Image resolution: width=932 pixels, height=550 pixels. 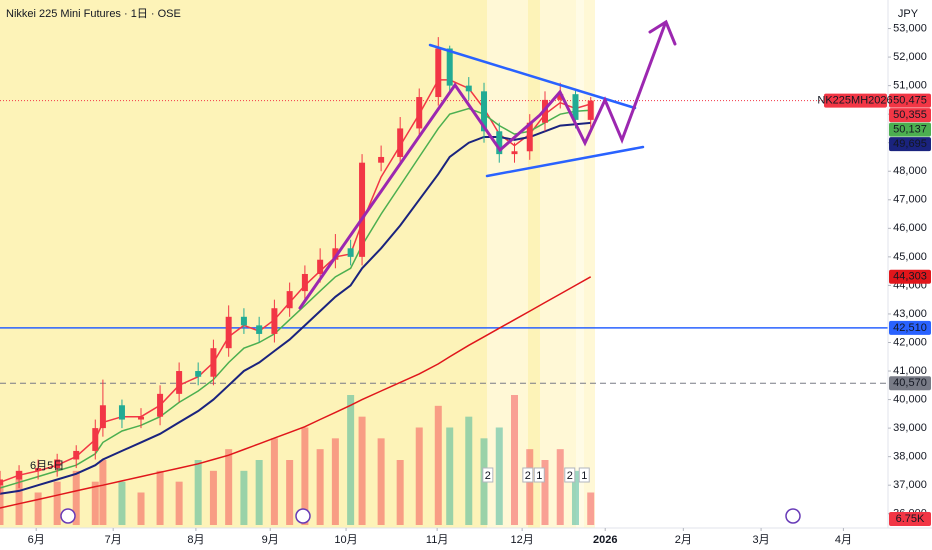 I want to click on y-tick-label: 52,000, so click(x=910, y=57).